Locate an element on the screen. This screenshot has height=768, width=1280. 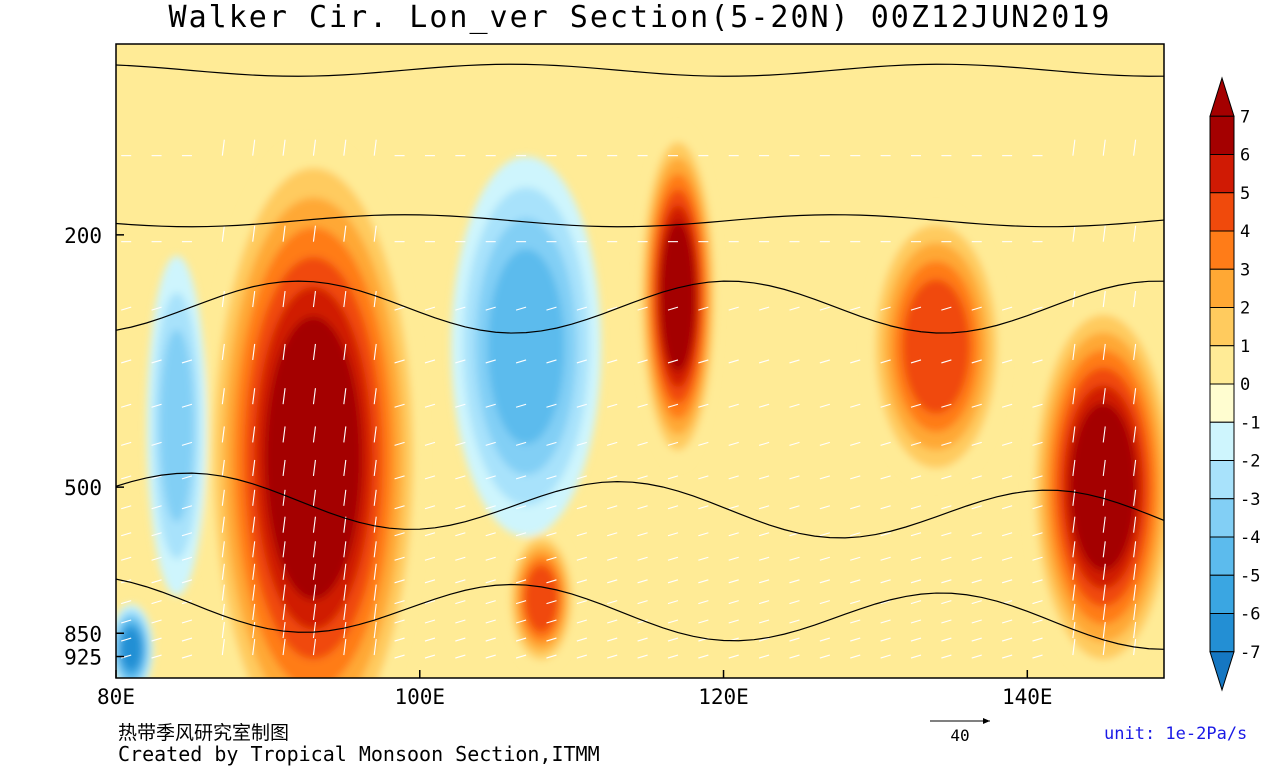
colorbar-label: 6 is located at coordinates (1245, 156).